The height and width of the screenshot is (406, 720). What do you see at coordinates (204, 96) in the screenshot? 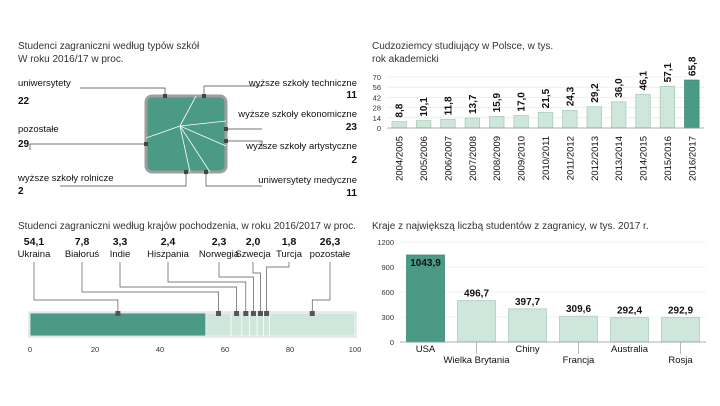
I see `marker-techniczne` at bounding box center [204, 96].